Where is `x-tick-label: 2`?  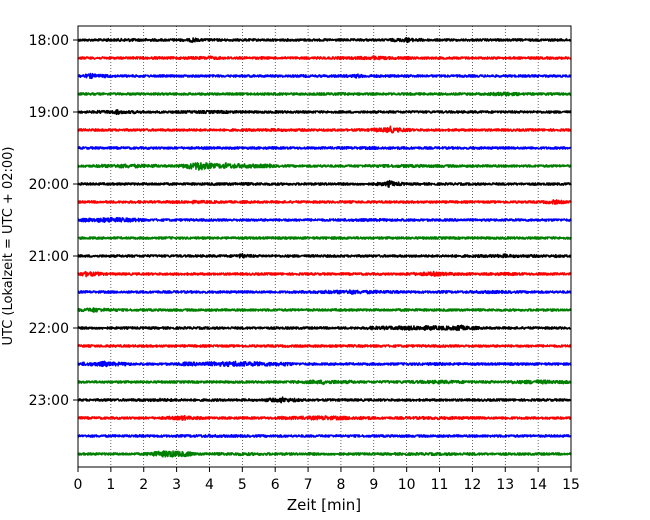 x-tick-label: 2 is located at coordinates (143, 485).